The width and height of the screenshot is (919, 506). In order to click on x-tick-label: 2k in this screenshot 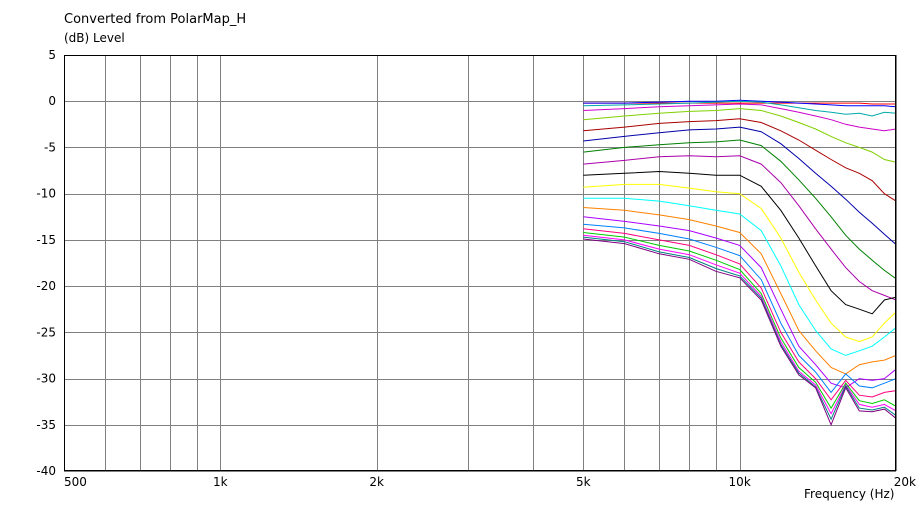, I will do `click(376, 482)`.